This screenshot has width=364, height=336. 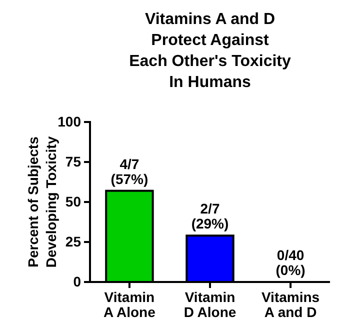 What do you see at coordinates (73, 161) in the screenshot?
I see `y-tick-label: 75` at bounding box center [73, 161].